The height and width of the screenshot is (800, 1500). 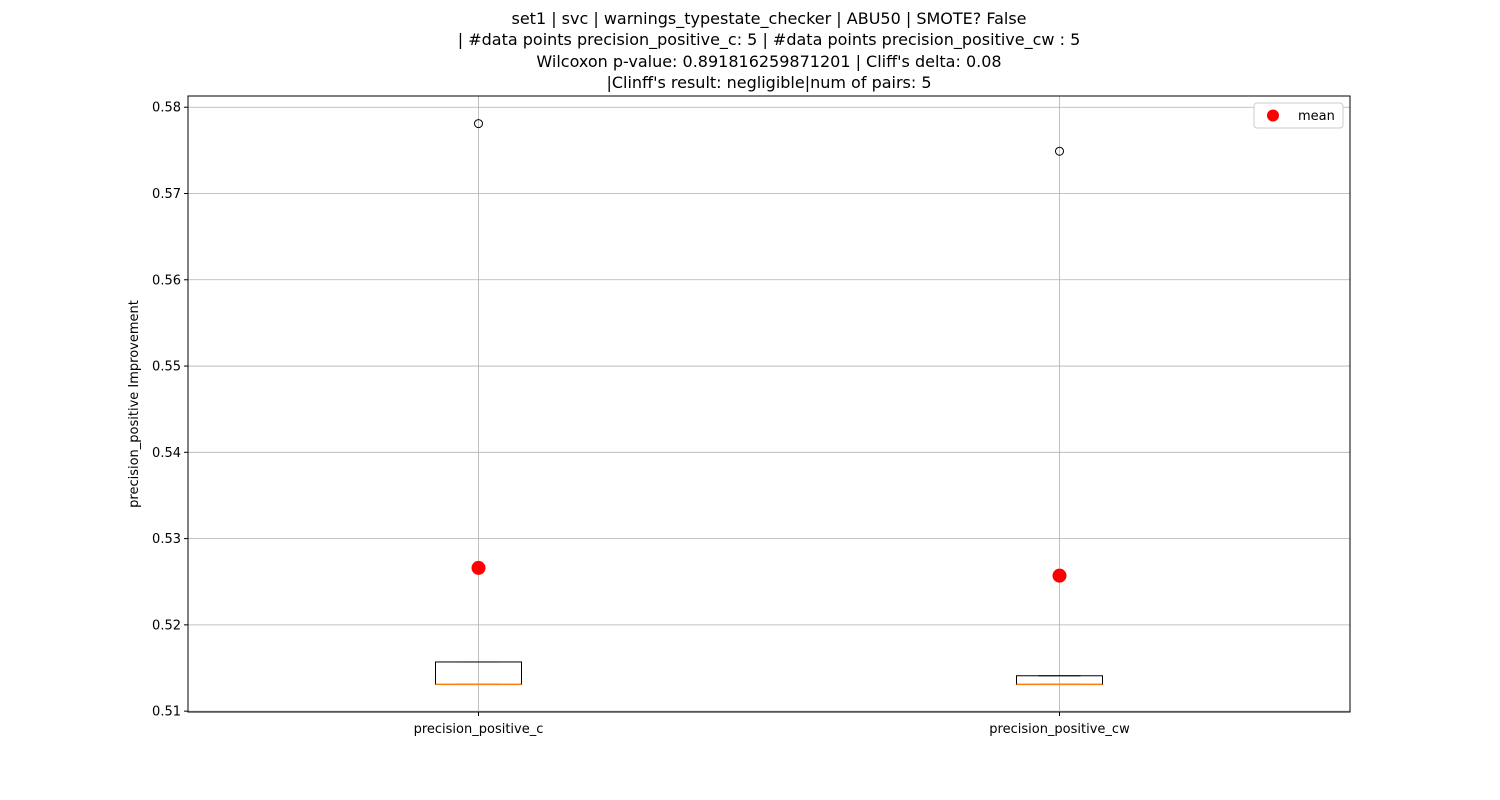 What do you see at coordinates (166, 108) in the screenshot?
I see `y-tick-label: 0.58` at bounding box center [166, 108].